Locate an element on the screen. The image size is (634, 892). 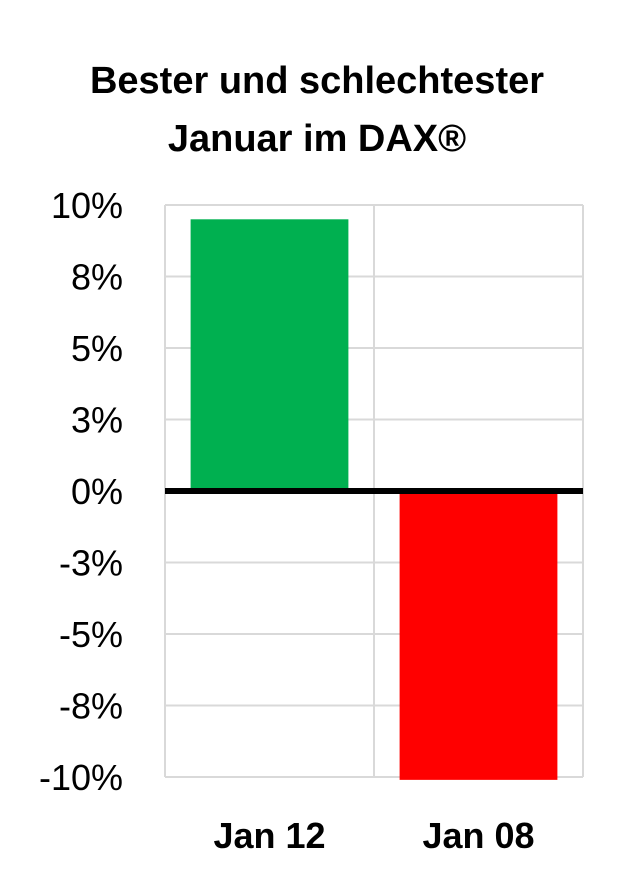
y-tick-label: 8% is located at coordinates (97, 277).